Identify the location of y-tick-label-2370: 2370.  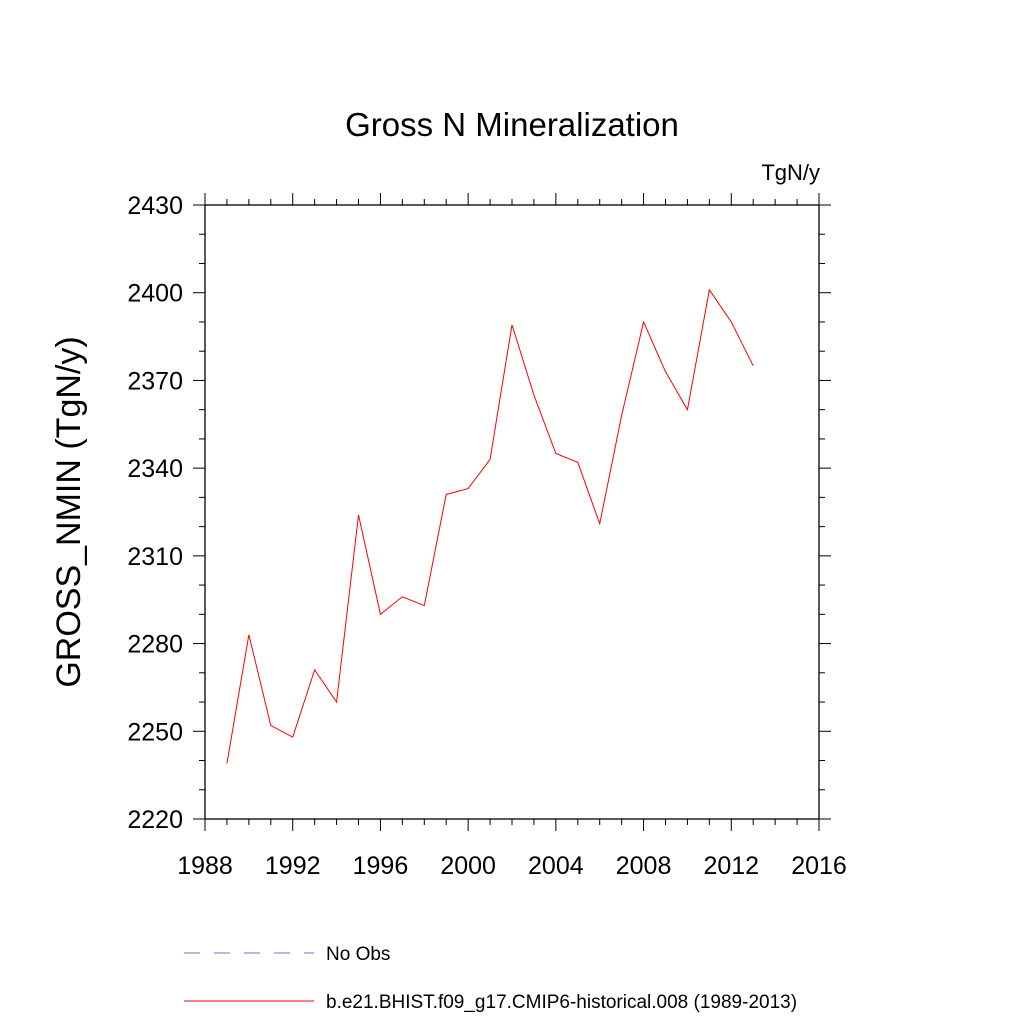
(155, 381).